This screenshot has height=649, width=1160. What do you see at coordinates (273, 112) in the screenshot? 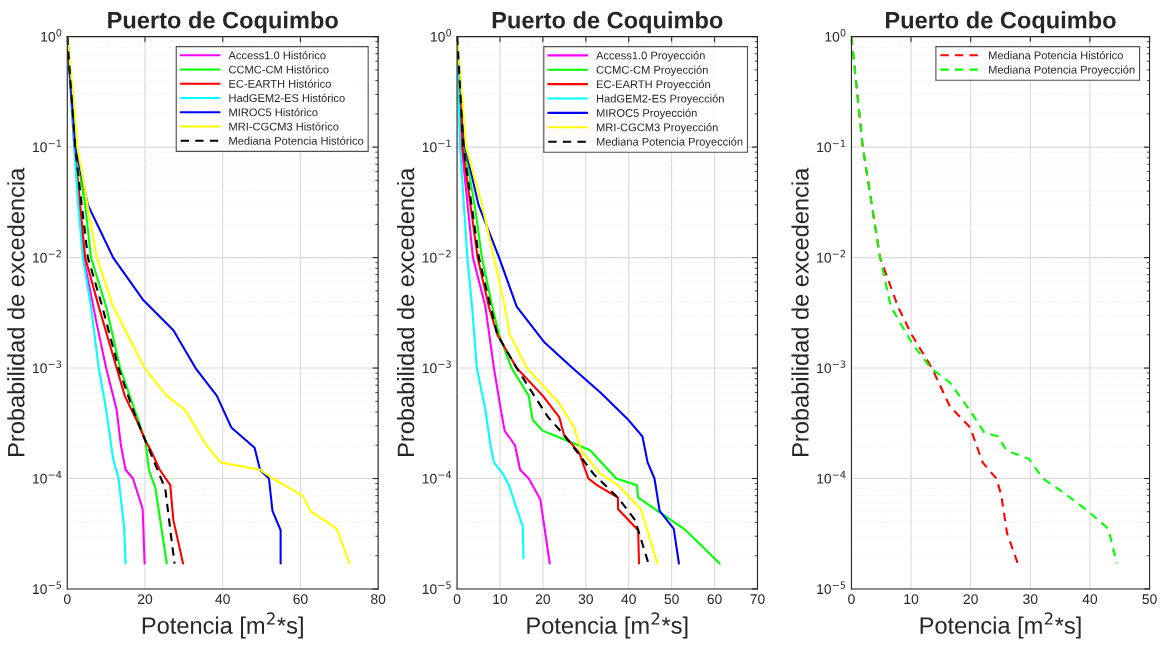
I see `legend-label: MIROC5 Histórico` at bounding box center [273, 112].